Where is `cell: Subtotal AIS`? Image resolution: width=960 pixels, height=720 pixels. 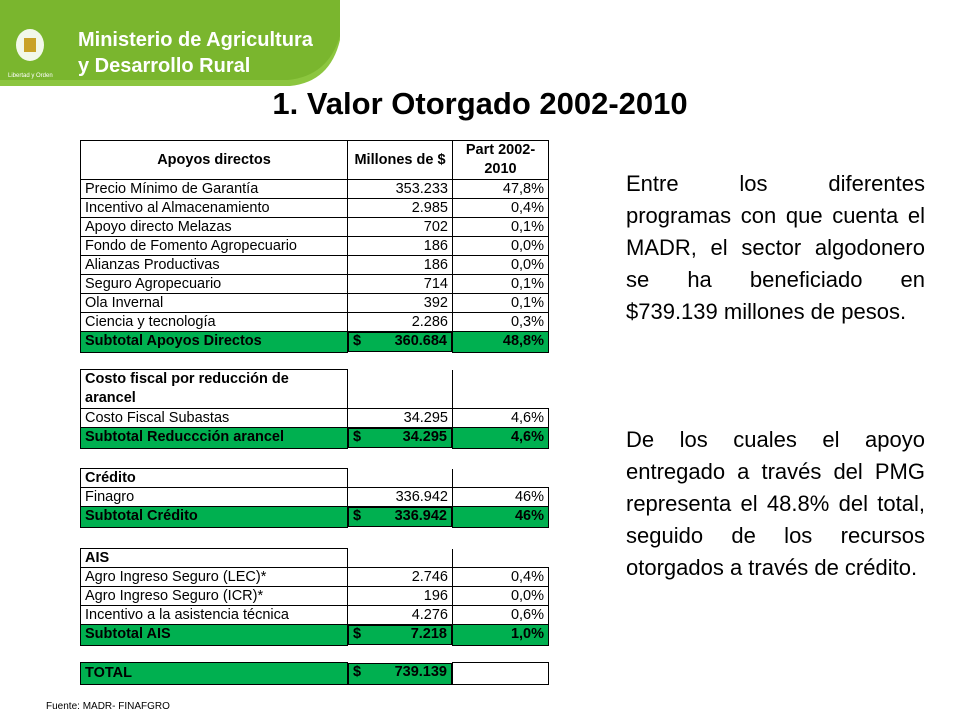 cell: Subtotal AIS is located at coordinates (214, 635).